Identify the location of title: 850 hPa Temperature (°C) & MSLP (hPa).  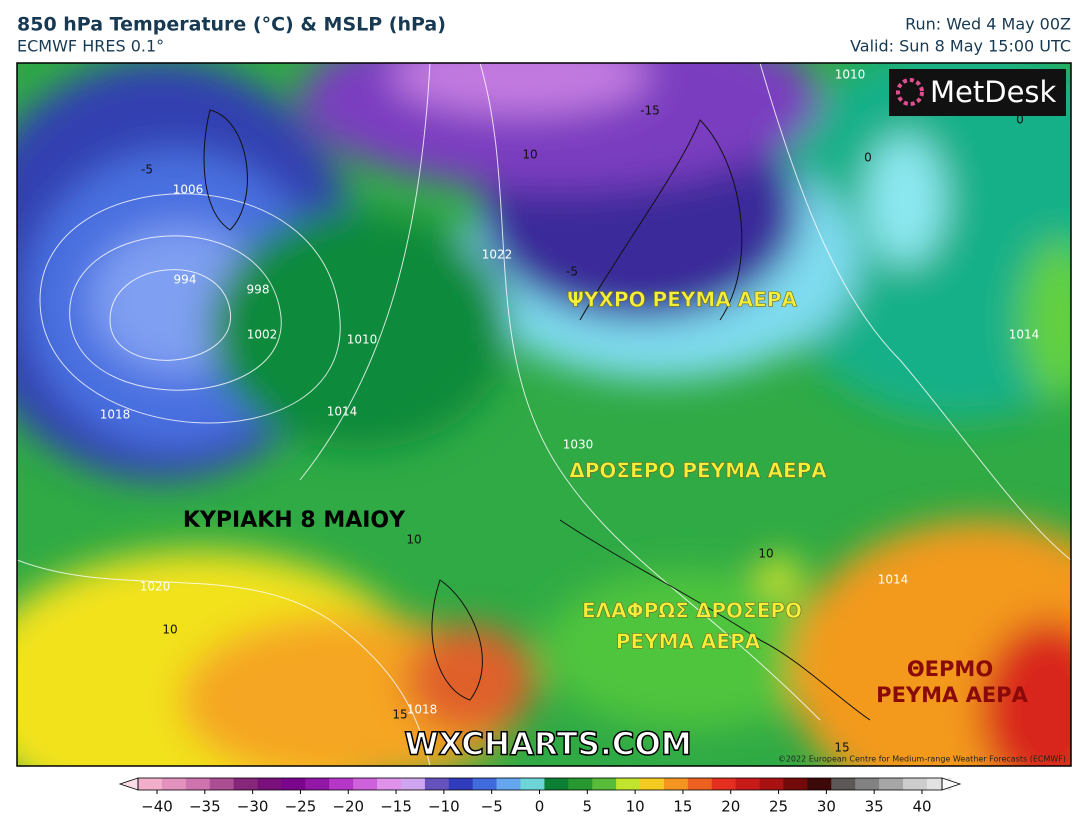
(231, 25).